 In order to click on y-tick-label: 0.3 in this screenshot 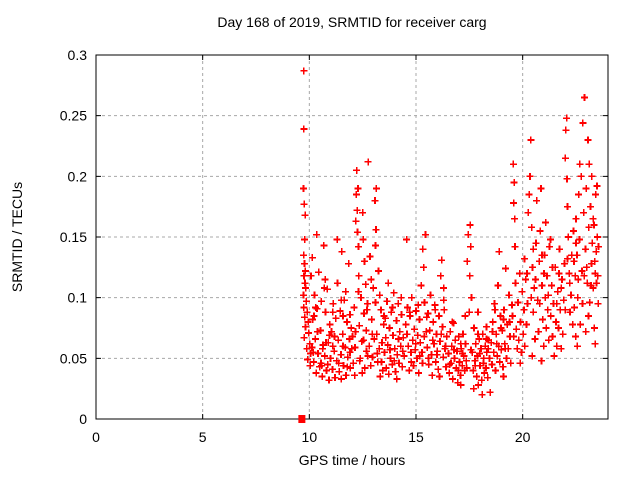, I will do `click(78, 55)`.